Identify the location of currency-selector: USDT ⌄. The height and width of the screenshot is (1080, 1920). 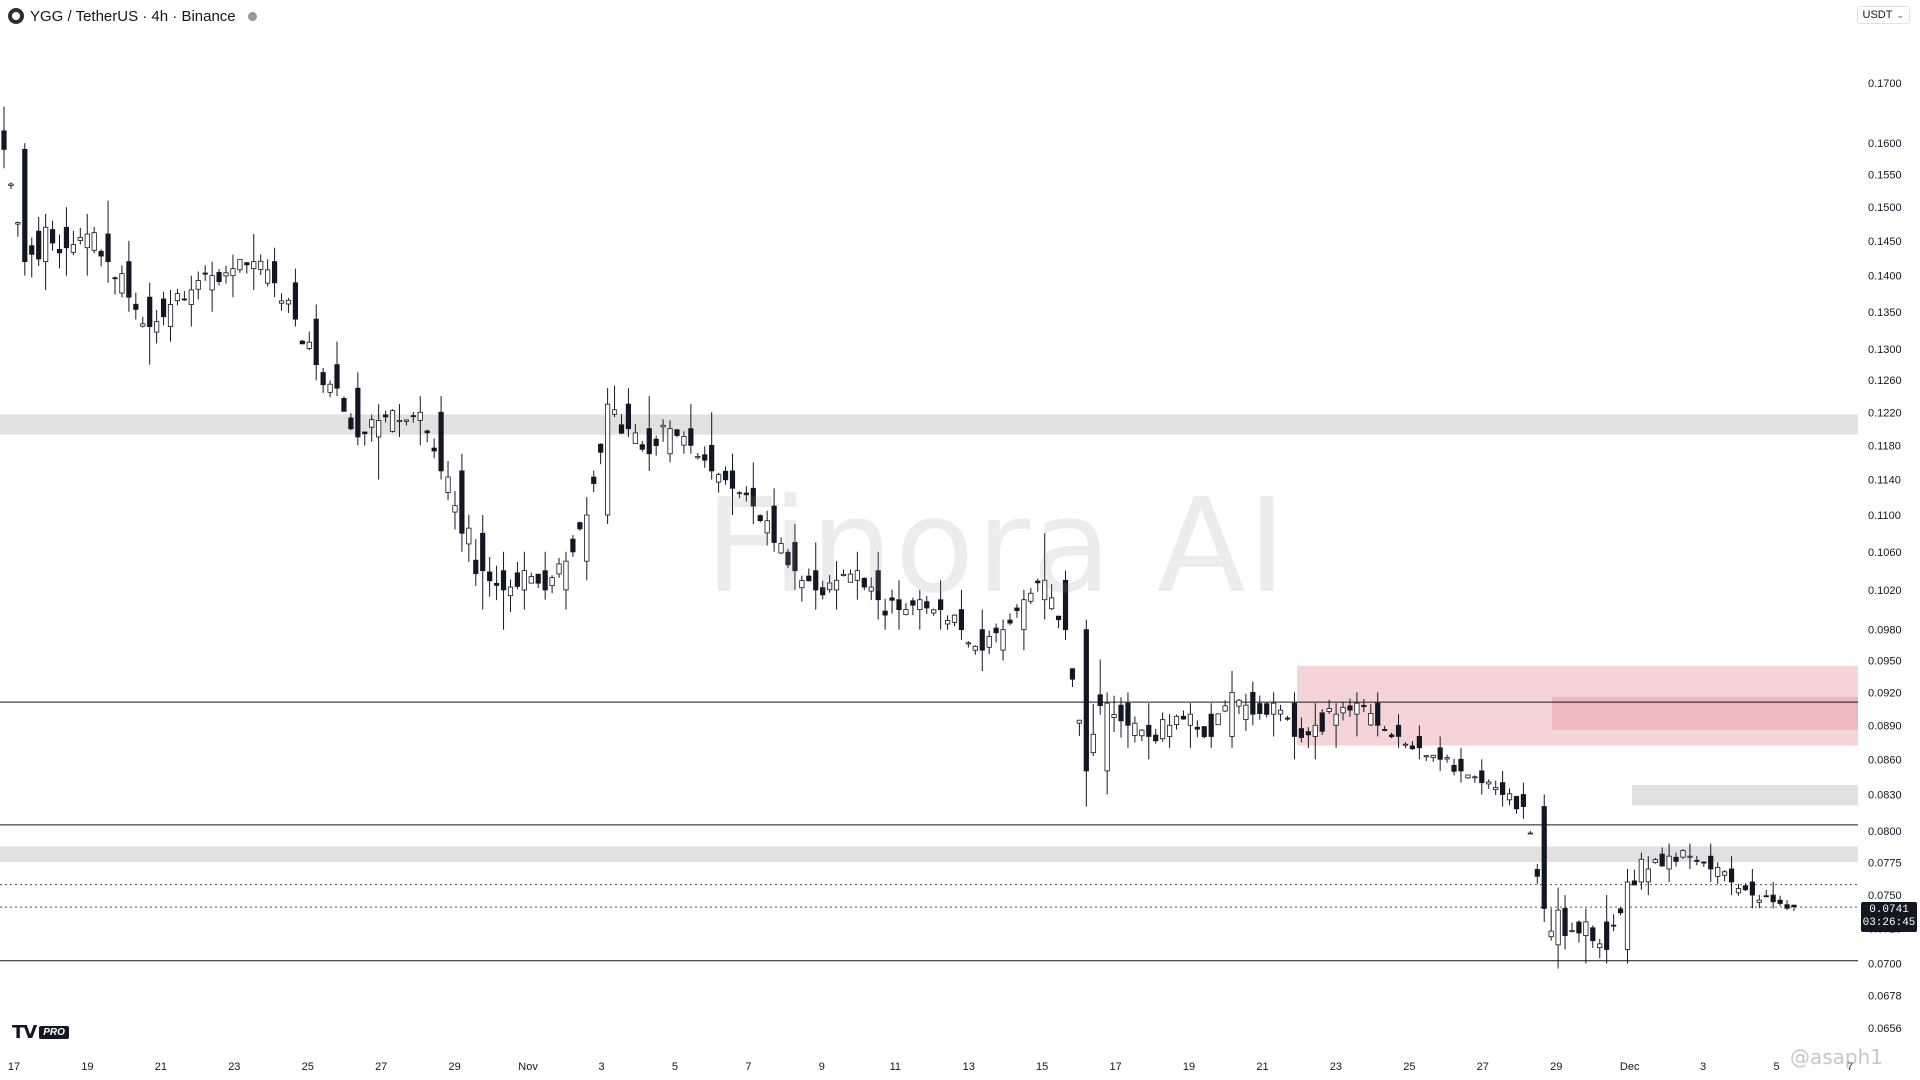
(1883, 15).